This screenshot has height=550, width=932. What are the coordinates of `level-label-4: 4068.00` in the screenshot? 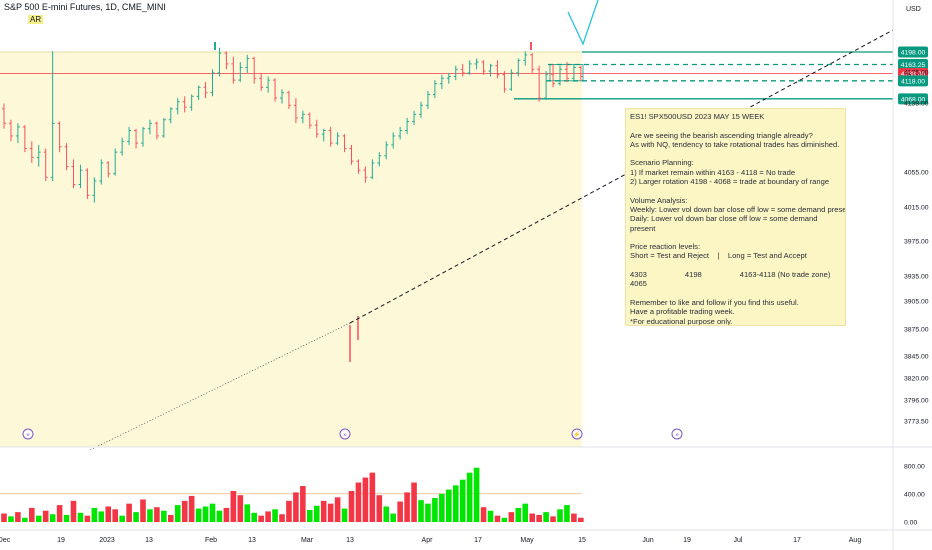 It's located at (913, 99).